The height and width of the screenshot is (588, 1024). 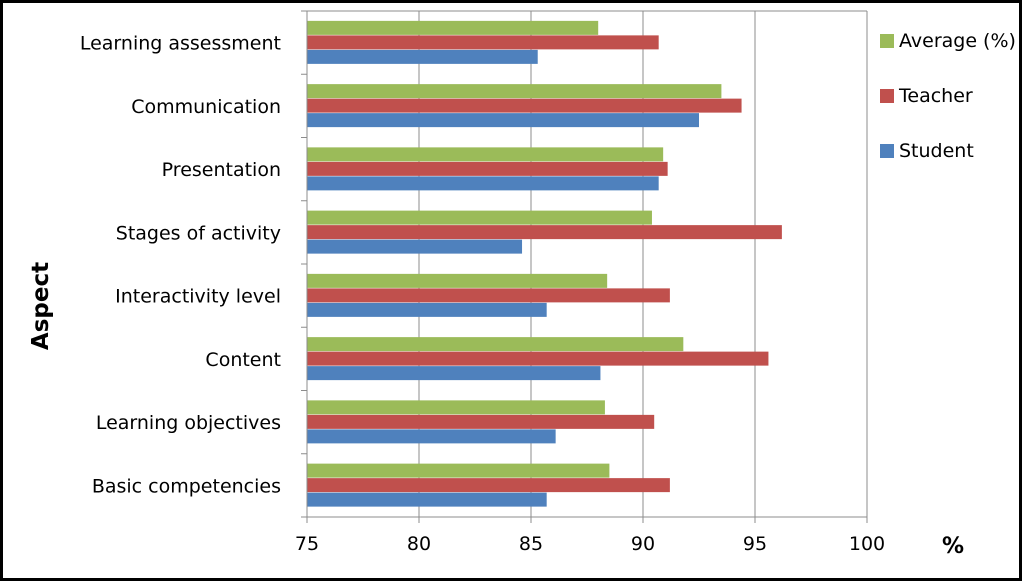 I want to click on x-tick-label: 75, so click(x=307, y=544).